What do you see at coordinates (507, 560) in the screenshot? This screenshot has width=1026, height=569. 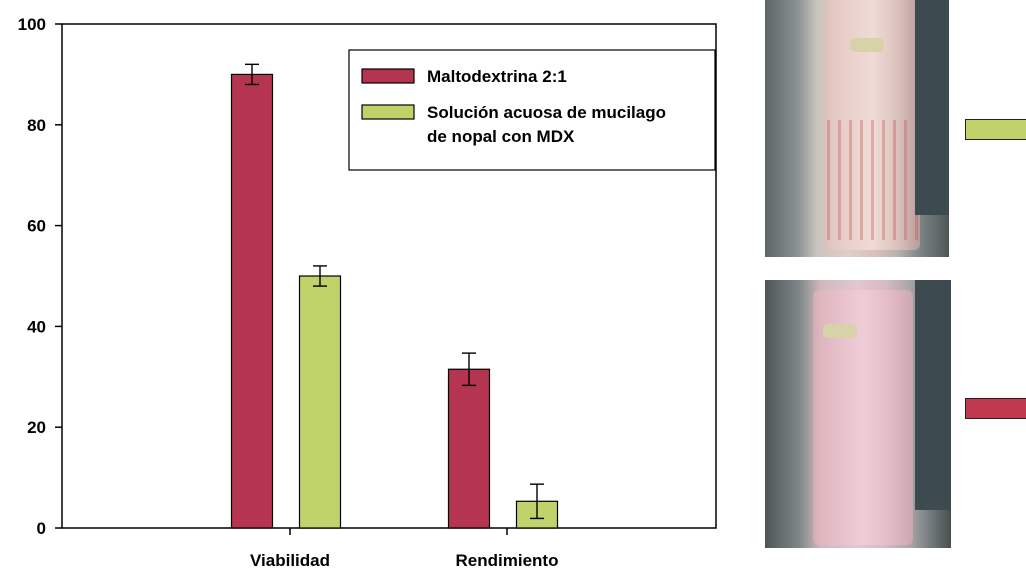 I see `x-tick-label: Rendimiento` at bounding box center [507, 560].